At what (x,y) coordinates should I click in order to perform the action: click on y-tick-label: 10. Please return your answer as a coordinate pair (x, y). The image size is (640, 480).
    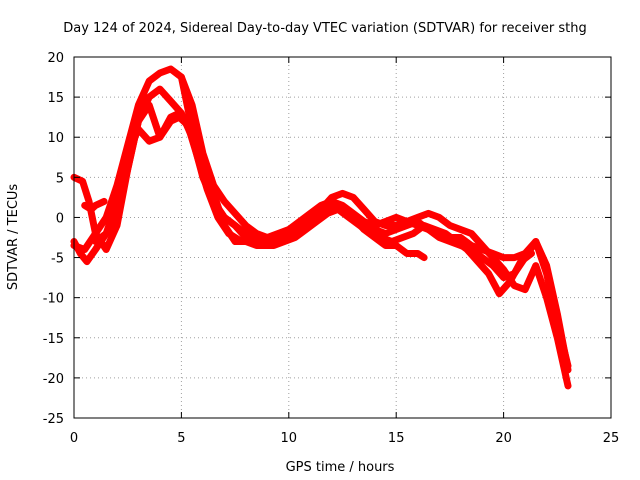
    Looking at the image, I should click on (55, 138).